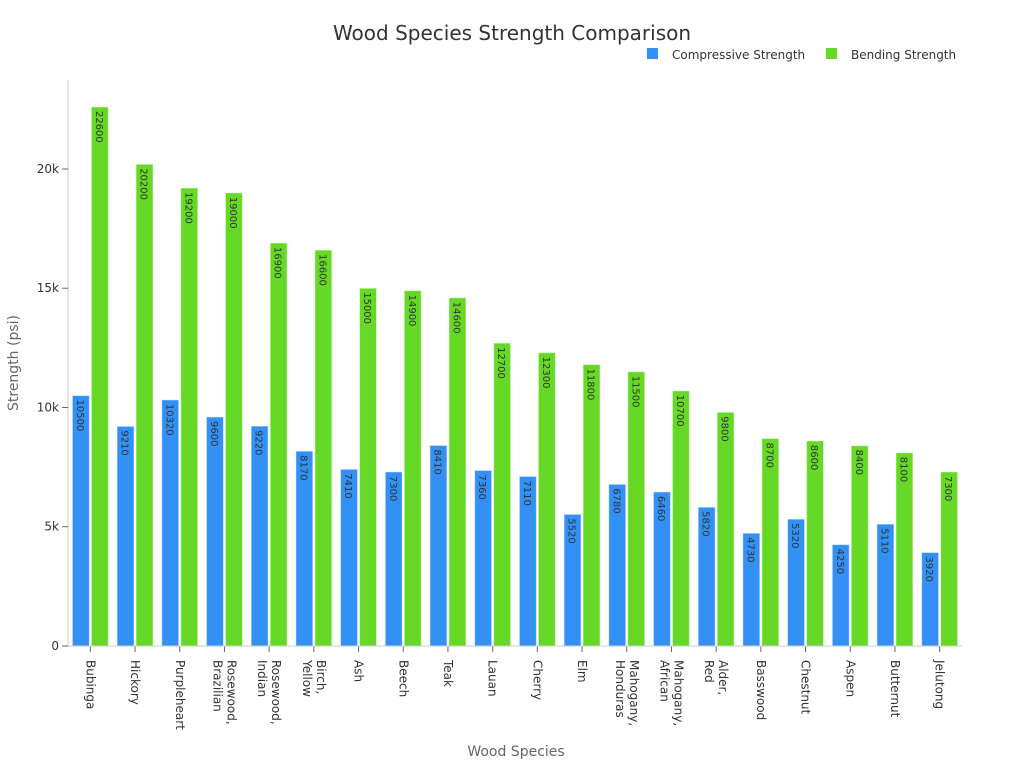 Image resolution: width=1024 pixels, height=772 pixels. What do you see at coordinates (48, 407) in the screenshot?
I see `y-tick-label: 10k` at bounding box center [48, 407].